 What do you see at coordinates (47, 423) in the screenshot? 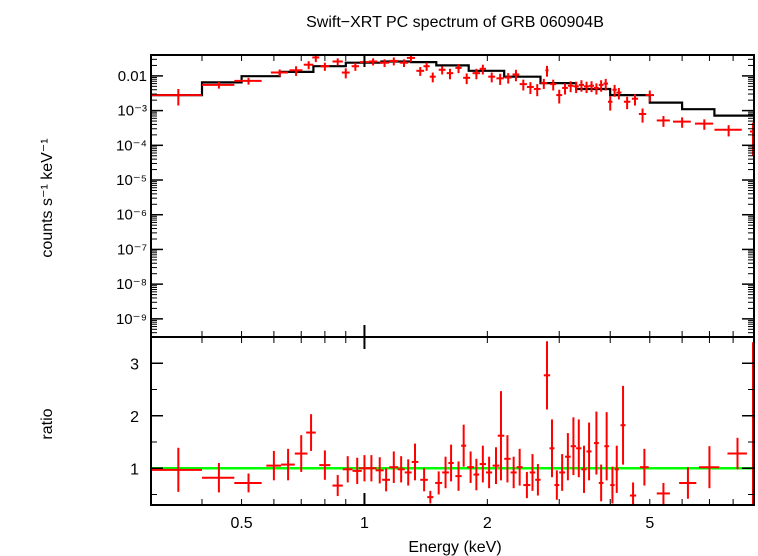
I see `bottom-y-axis-label: ratio` at bounding box center [47, 423].